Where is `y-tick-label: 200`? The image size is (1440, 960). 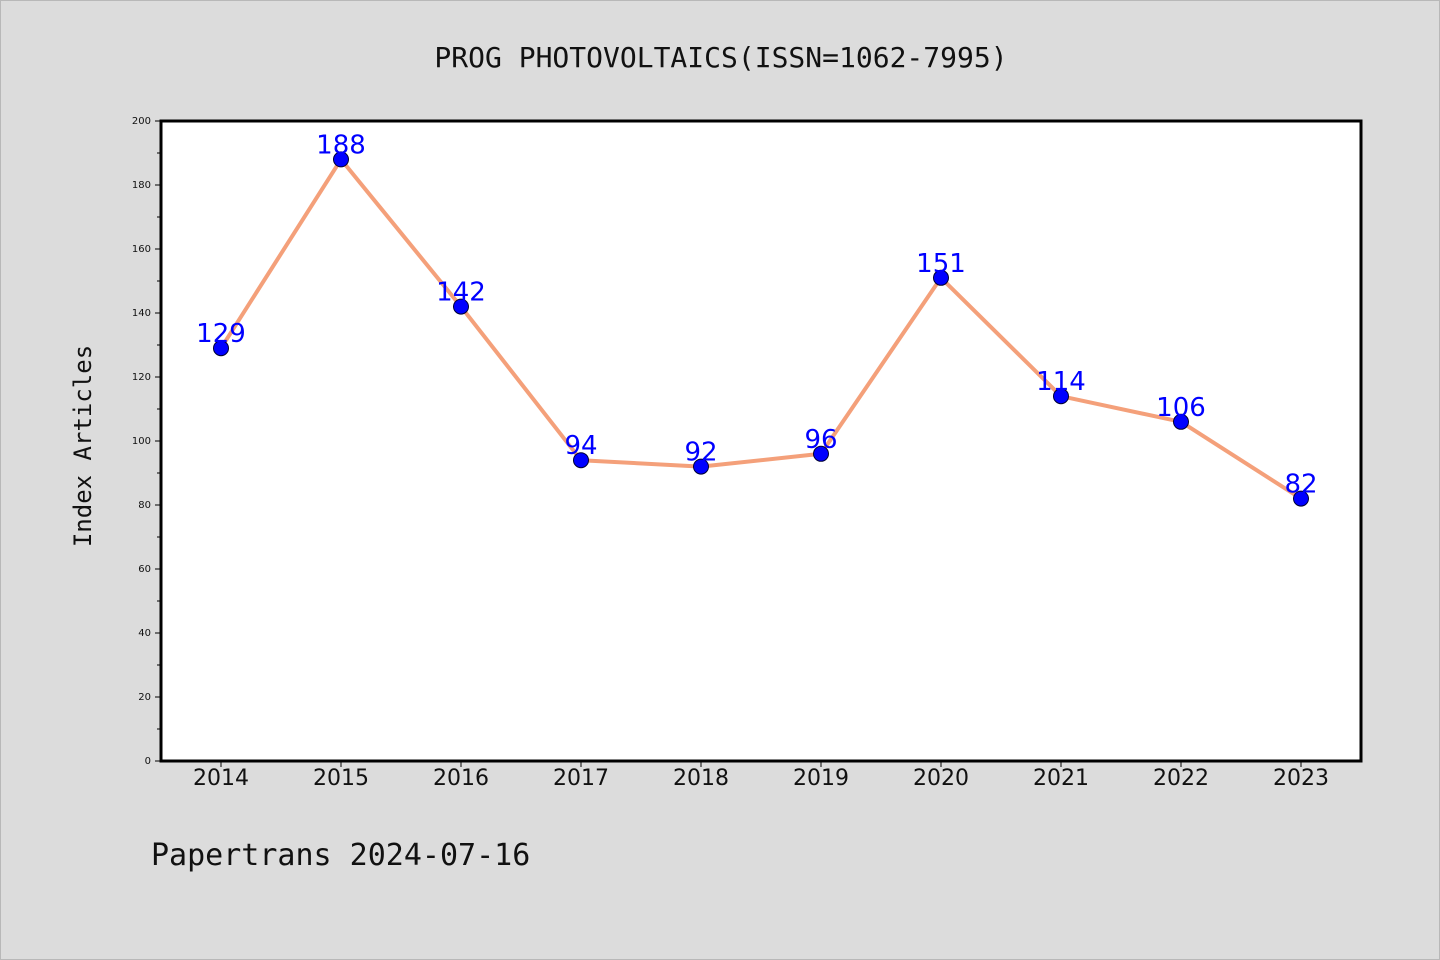
y-tick-label: 200 is located at coordinates (141, 121).